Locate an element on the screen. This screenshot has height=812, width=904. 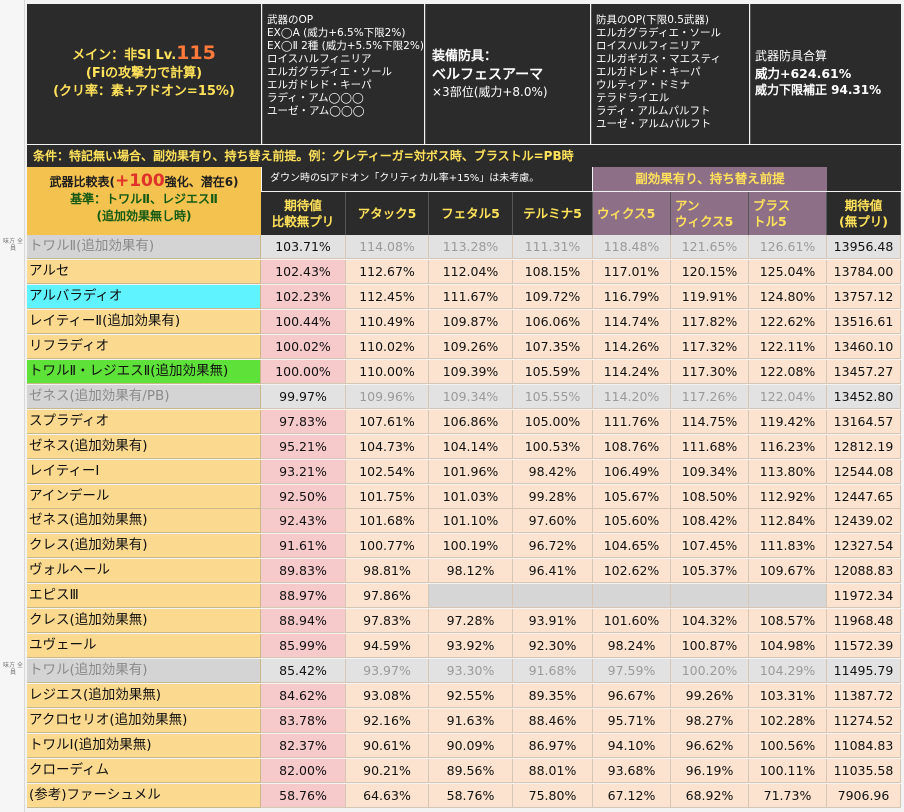
weapon-op-item: ユーゼ・アム◯◯◯ is located at coordinates (316, 111).